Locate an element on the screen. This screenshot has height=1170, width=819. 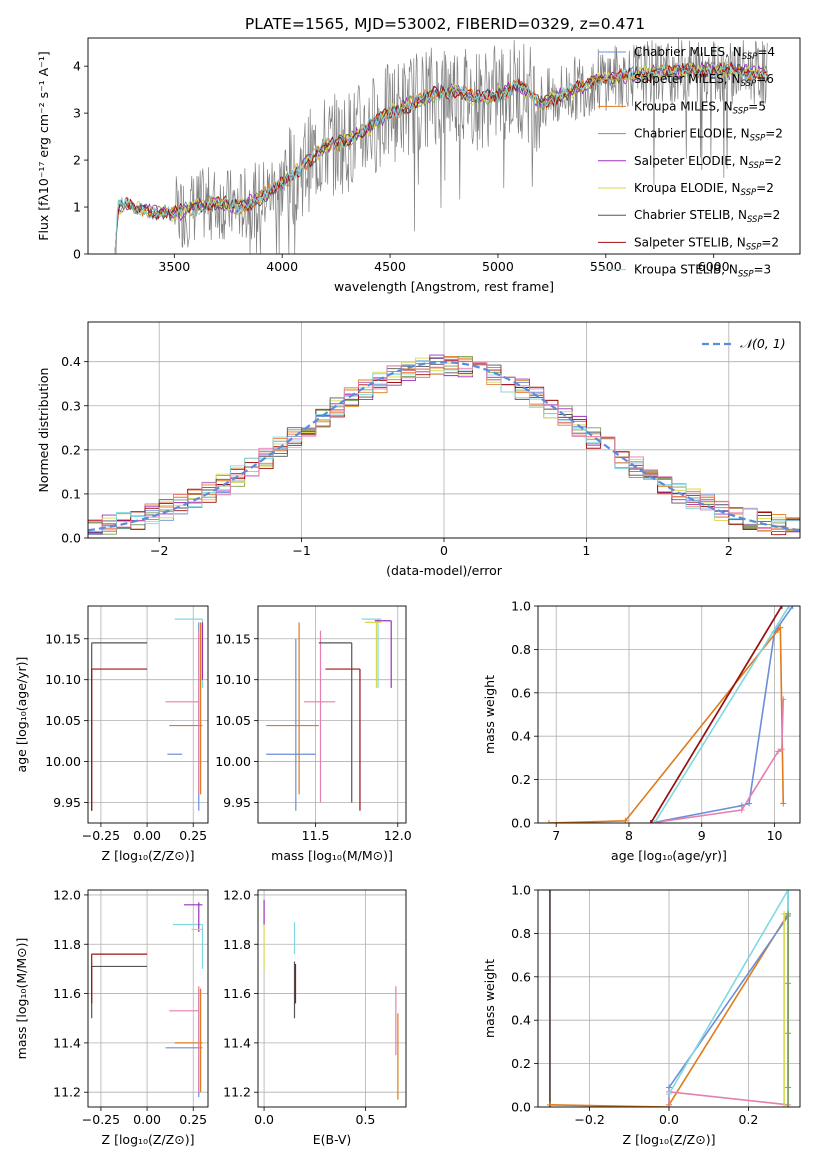
x-tick-label: 1 is located at coordinates (586, 550).